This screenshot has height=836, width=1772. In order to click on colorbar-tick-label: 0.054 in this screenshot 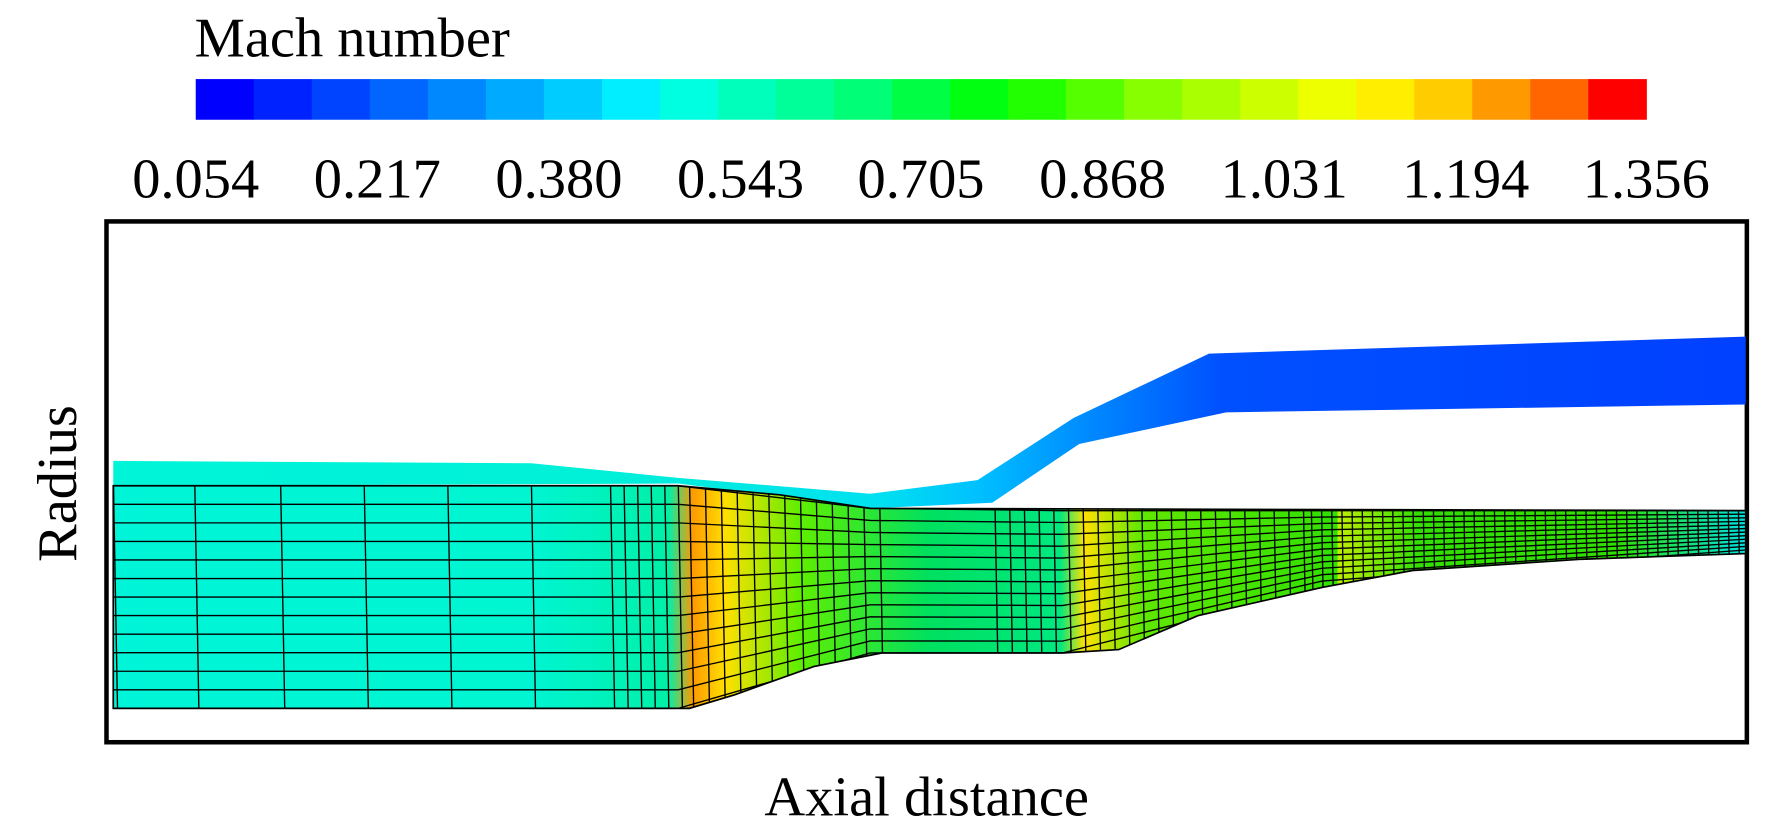, I will do `click(195, 180)`.